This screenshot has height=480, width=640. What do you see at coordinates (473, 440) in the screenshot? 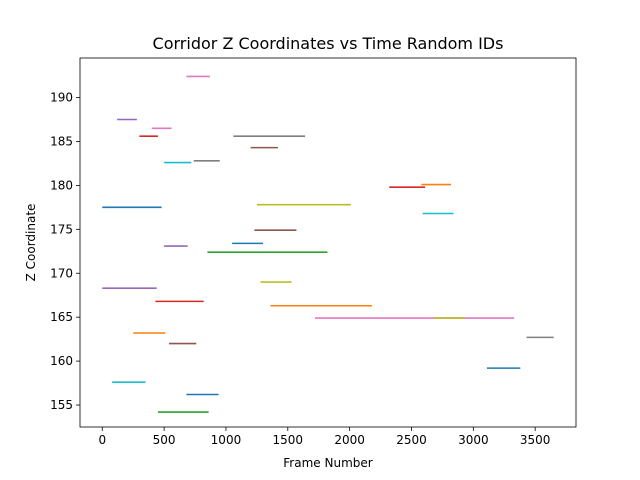
I see `x-tick-label: 3000` at bounding box center [473, 440].